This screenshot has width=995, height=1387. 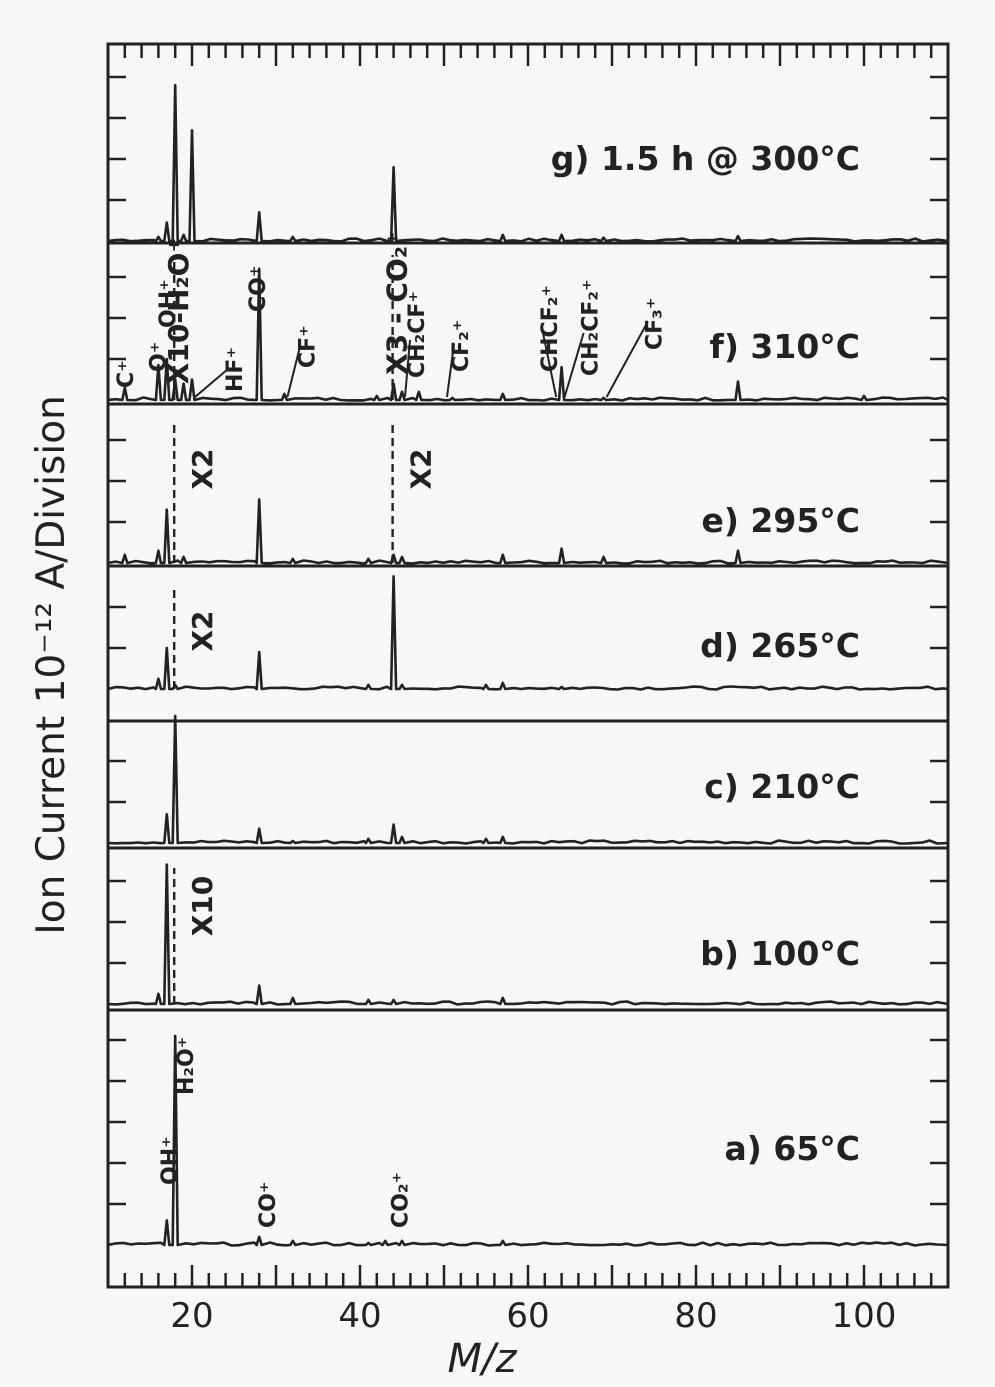 I want to click on panel-label: g) 1.5 h @ 300°C, so click(x=705, y=158).